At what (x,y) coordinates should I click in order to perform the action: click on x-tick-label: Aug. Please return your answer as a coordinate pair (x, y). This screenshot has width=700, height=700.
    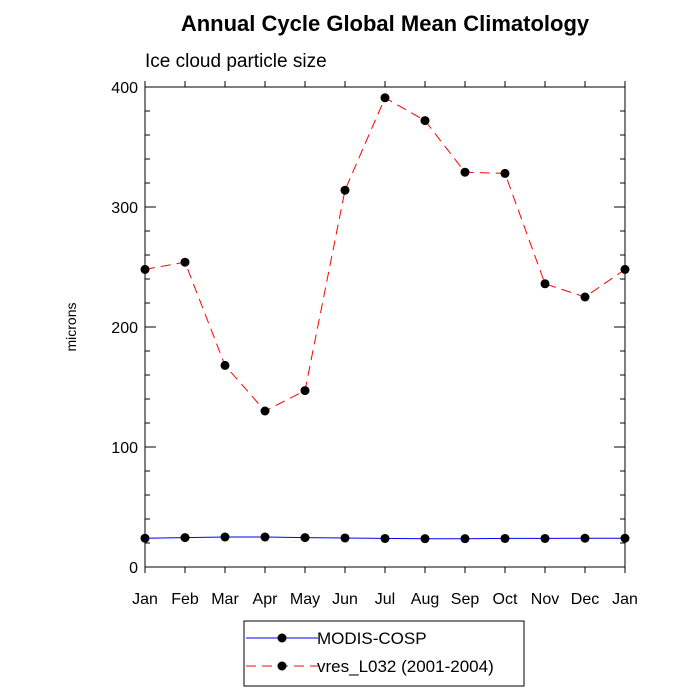
    Looking at the image, I should click on (425, 599).